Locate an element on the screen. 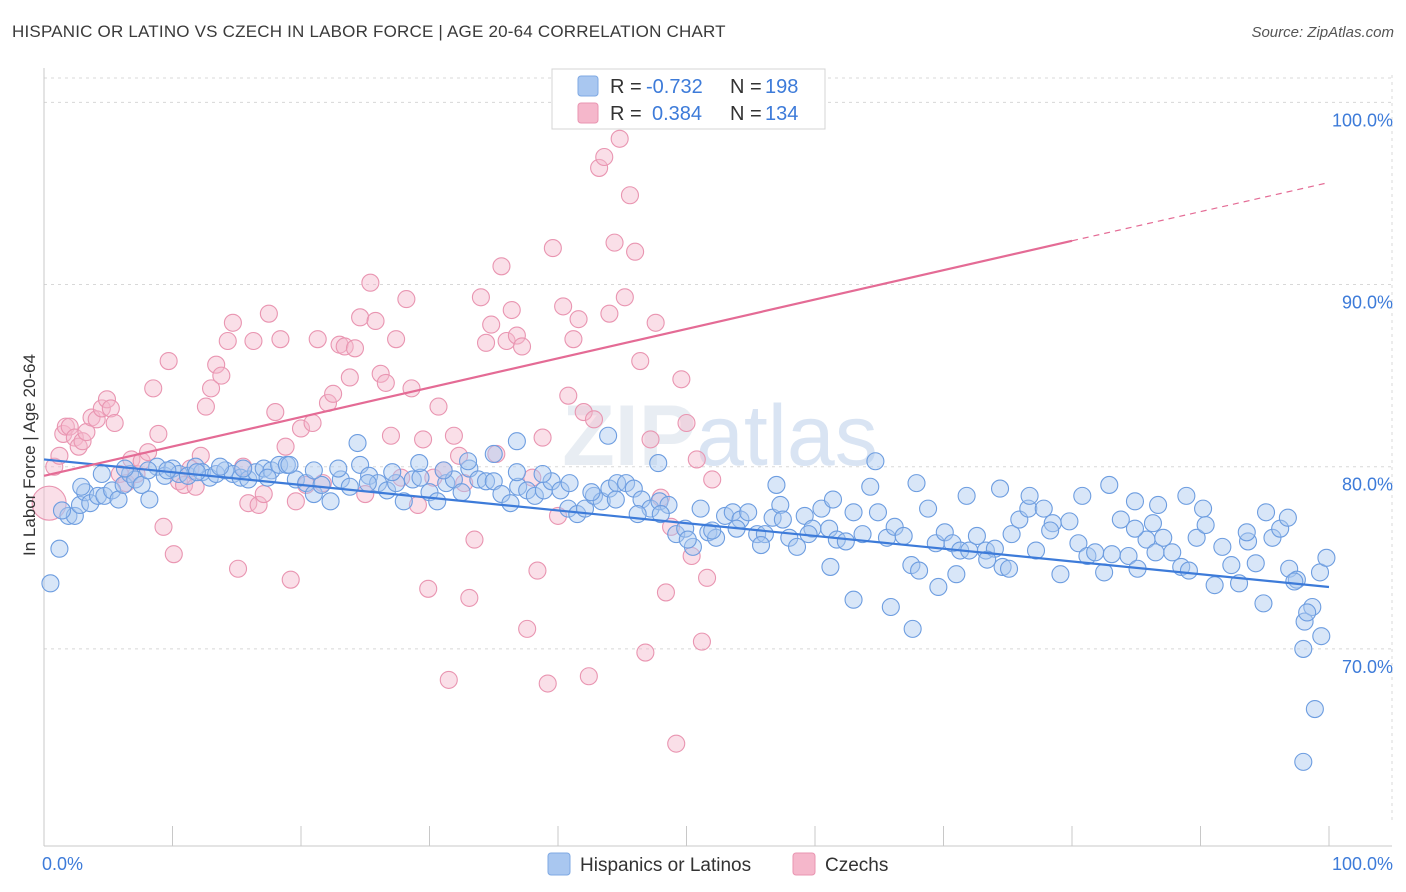 Image resolution: width=1406 pixels, height=892 pixels. hispanics-trend-line is located at coordinates (686, 523).